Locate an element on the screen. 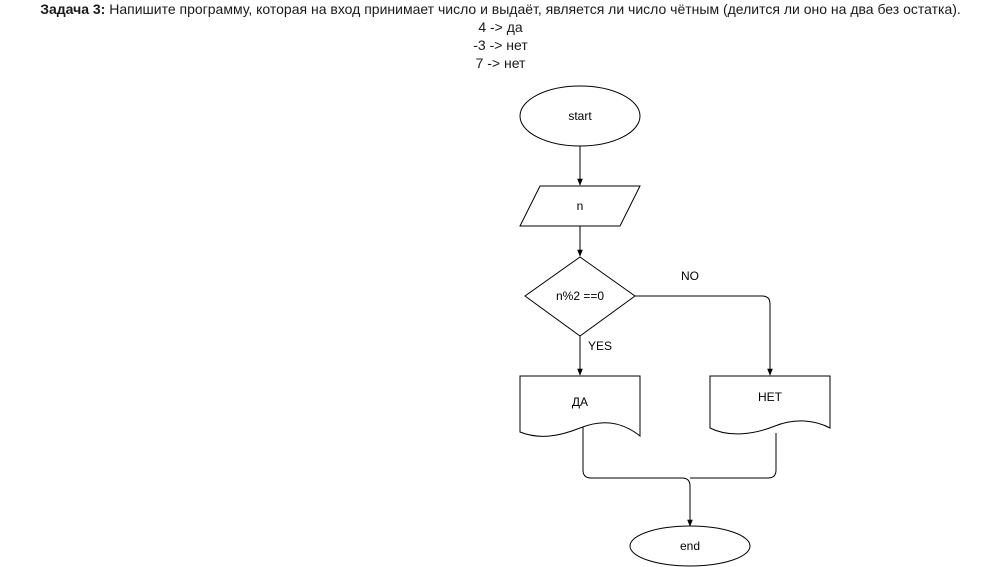 This screenshot has height=567, width=1001. example-3: 7 -> нет is located at coordinates (500, 63).